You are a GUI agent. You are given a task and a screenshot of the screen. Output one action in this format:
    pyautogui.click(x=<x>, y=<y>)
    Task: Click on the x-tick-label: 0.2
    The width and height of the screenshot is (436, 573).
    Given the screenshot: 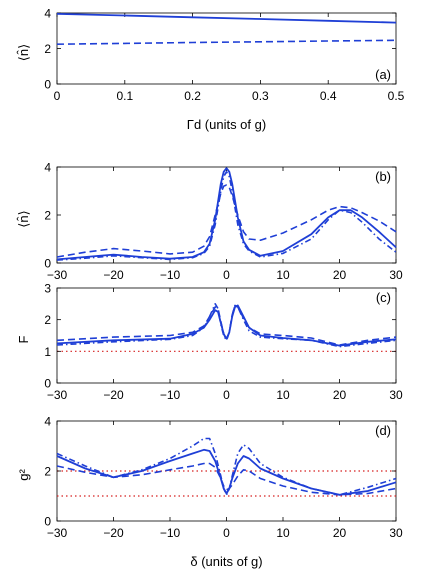 What is the action you would take?
    pyautogui.click(x=192, y=96)
    